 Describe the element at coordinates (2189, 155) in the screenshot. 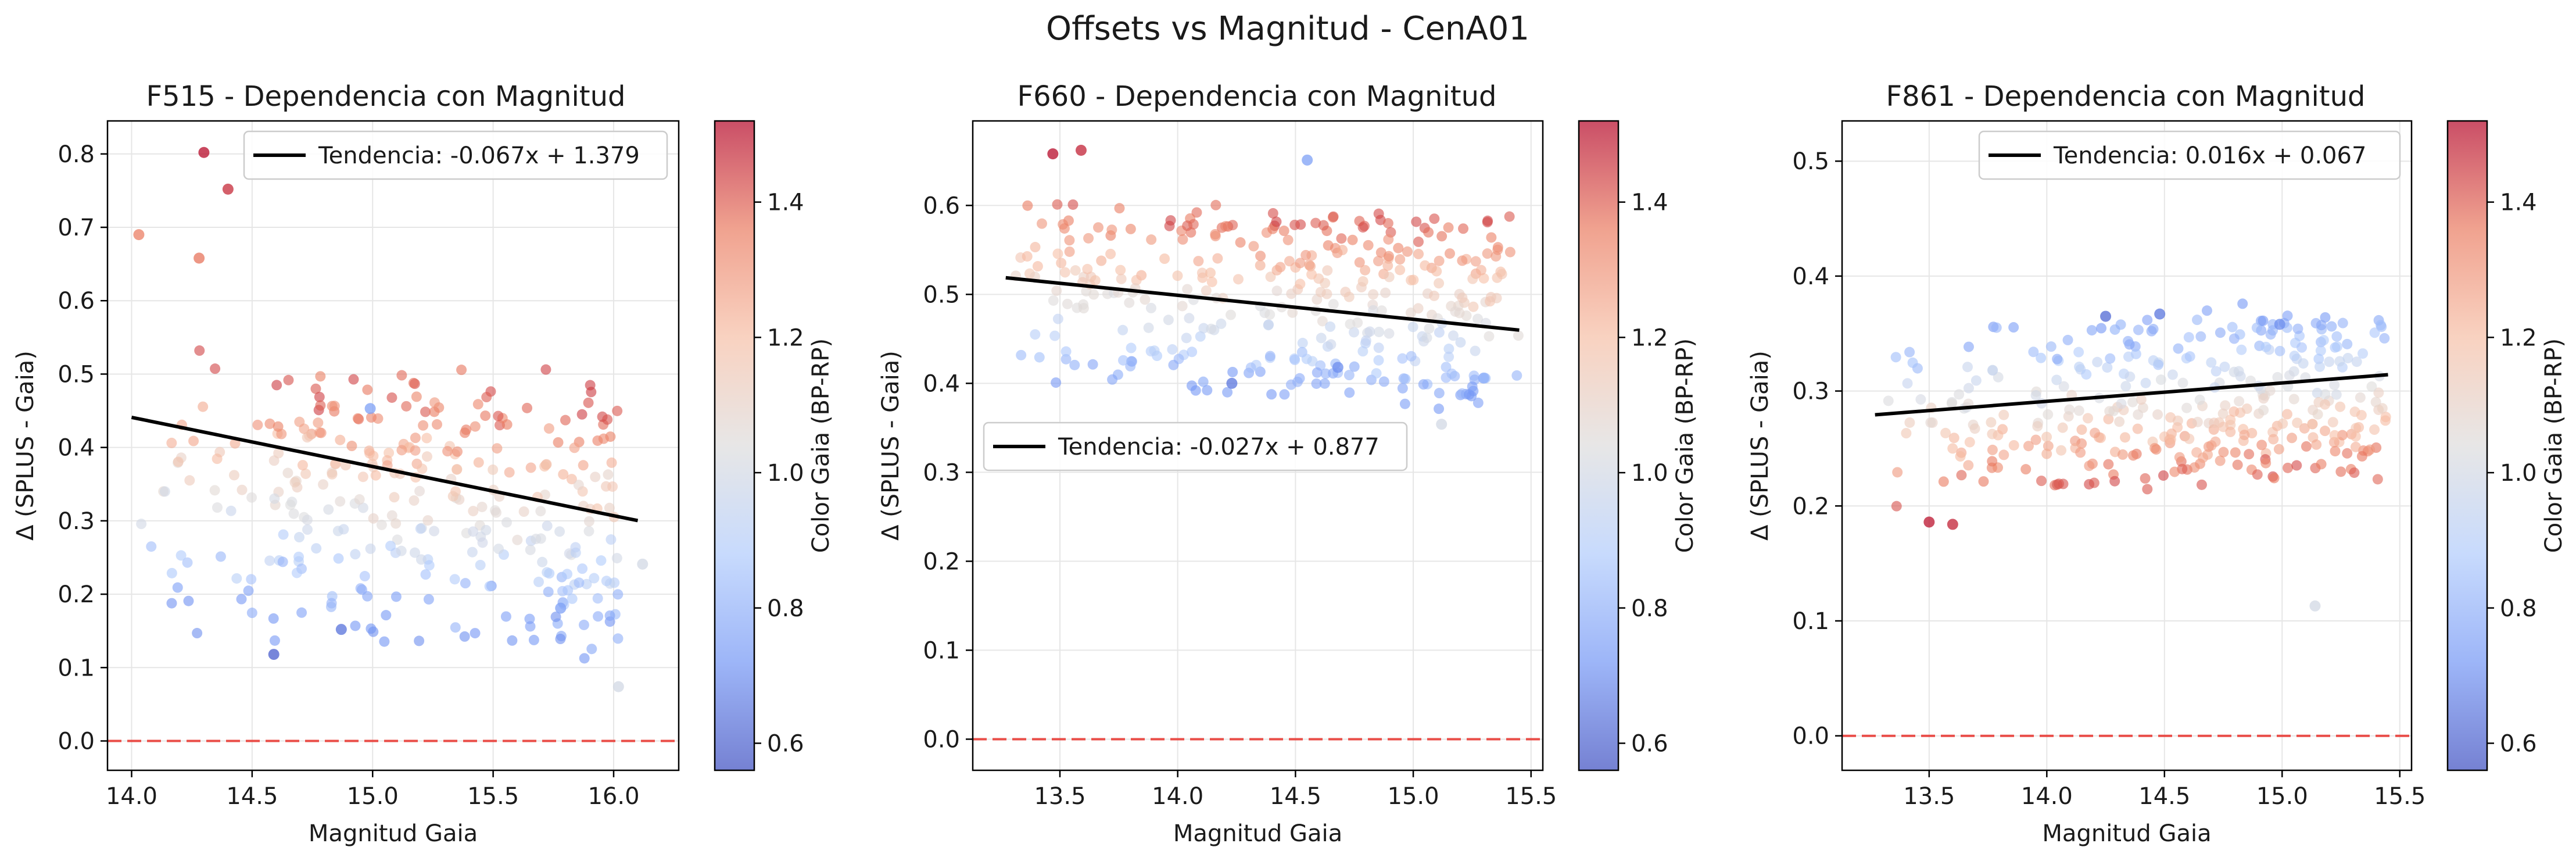

I see `legend: Tendencia: 0.016x + 0.067` at that location.